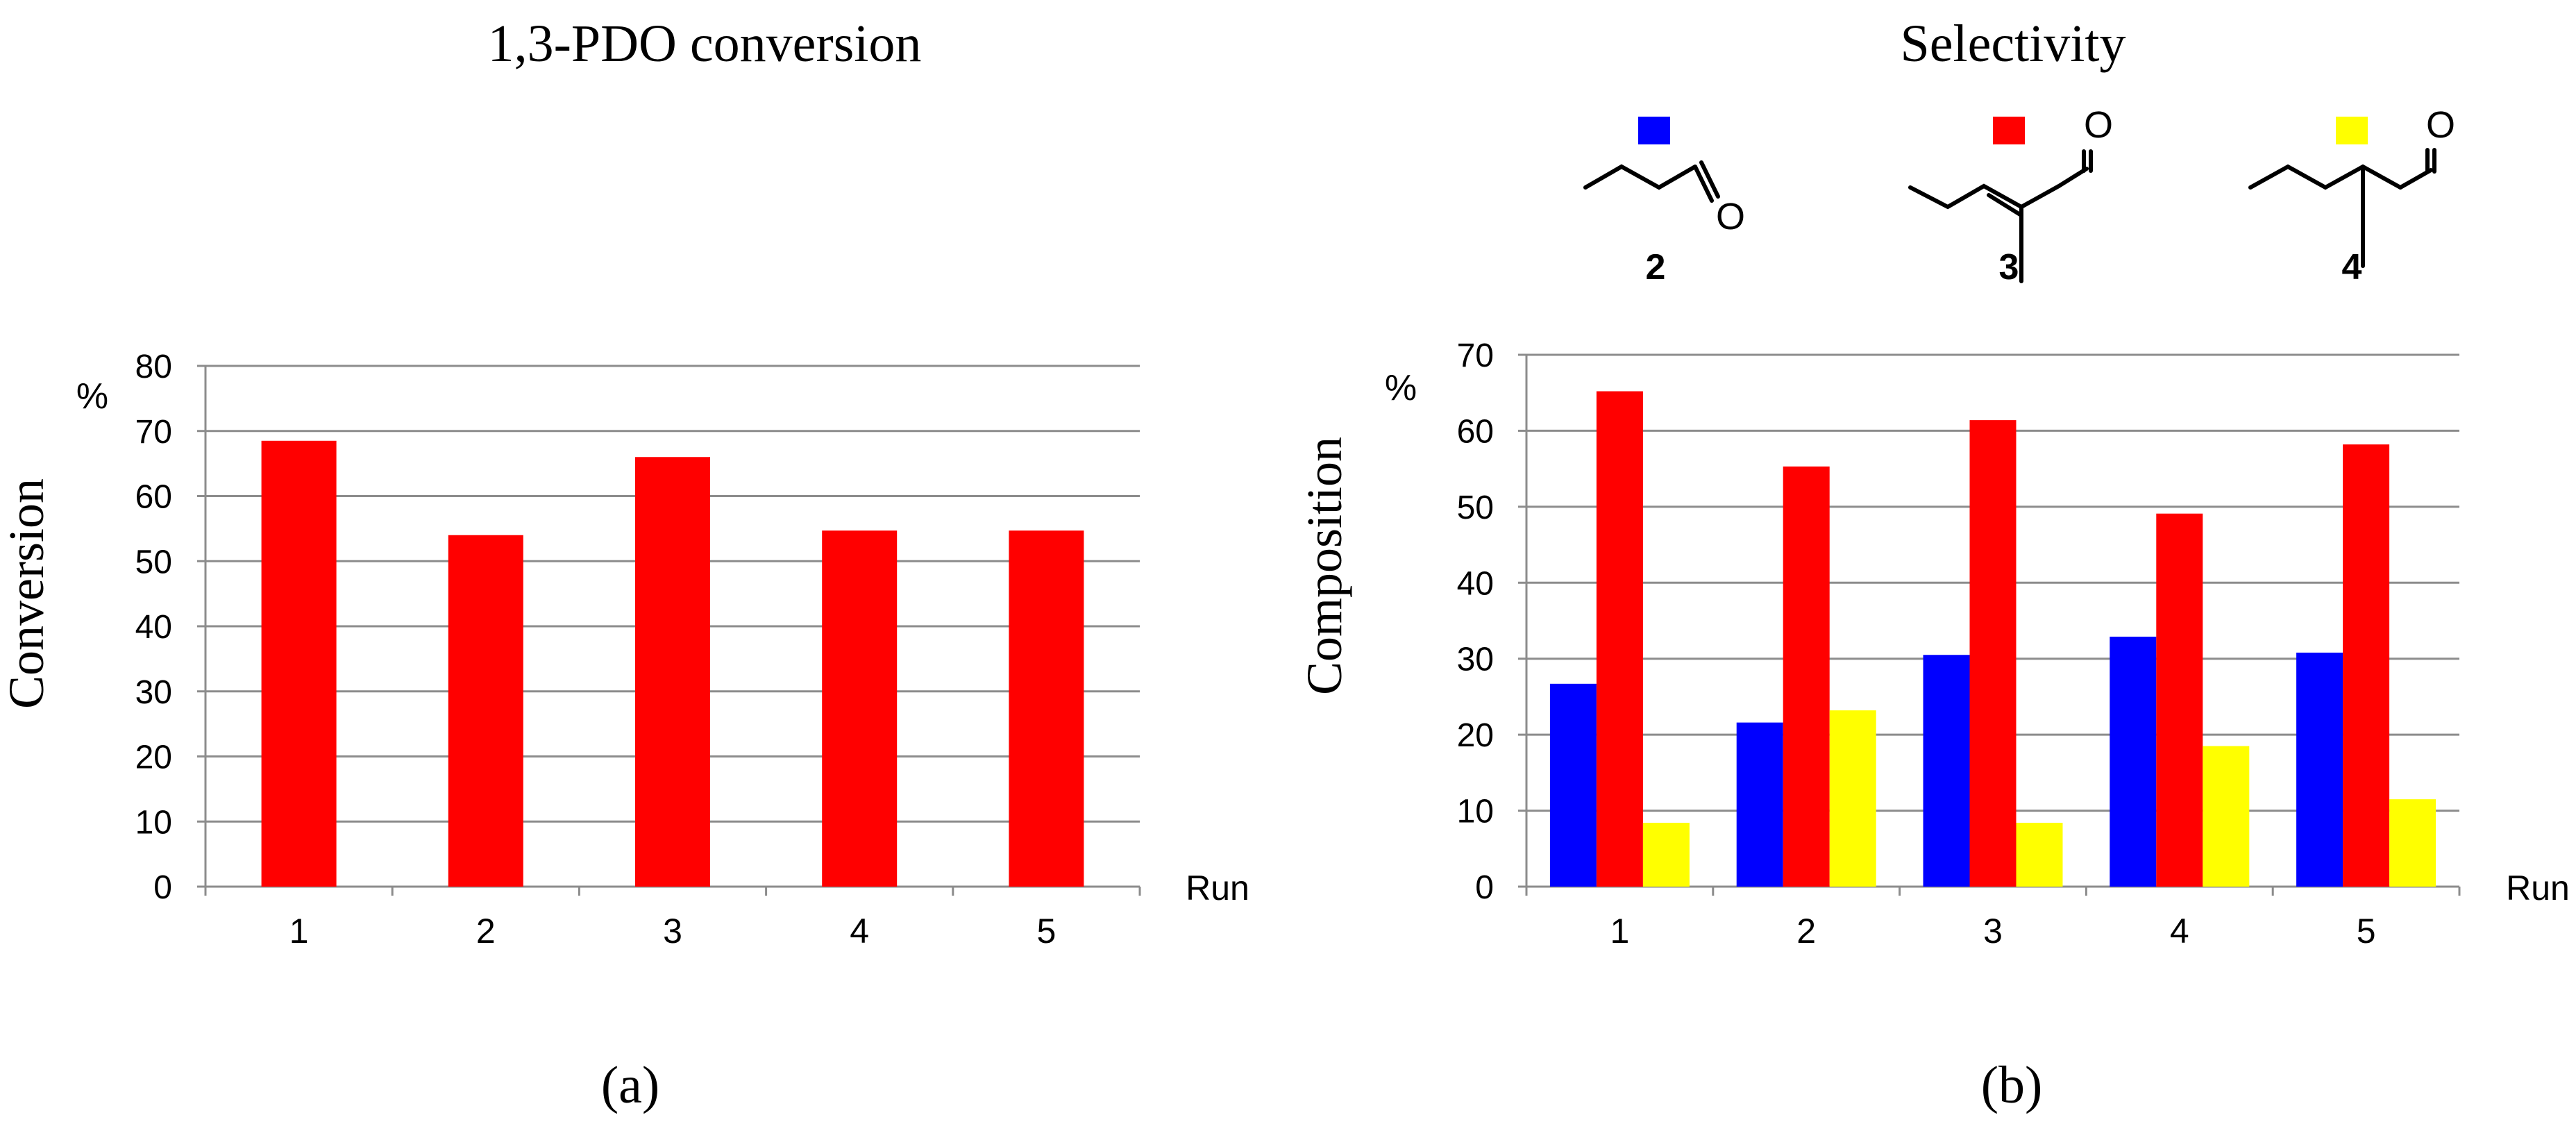 Image resolution: width=2576 pixels, height=1122 pixels. Describe the element at coordinates (2009, 267) in the screenshot. I see `legend-compound-3-label: 3` at that location.